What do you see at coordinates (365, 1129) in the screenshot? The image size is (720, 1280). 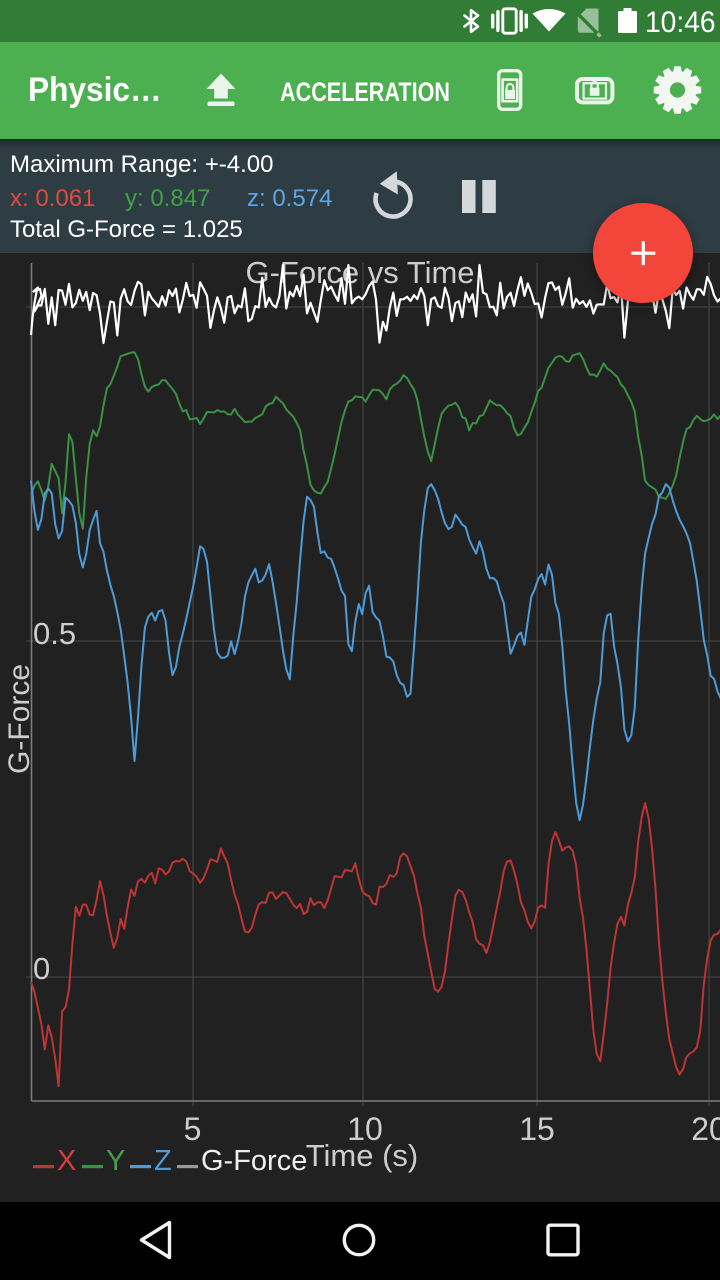 I see `svg-text: 10` at bounding box center [365, 1129].